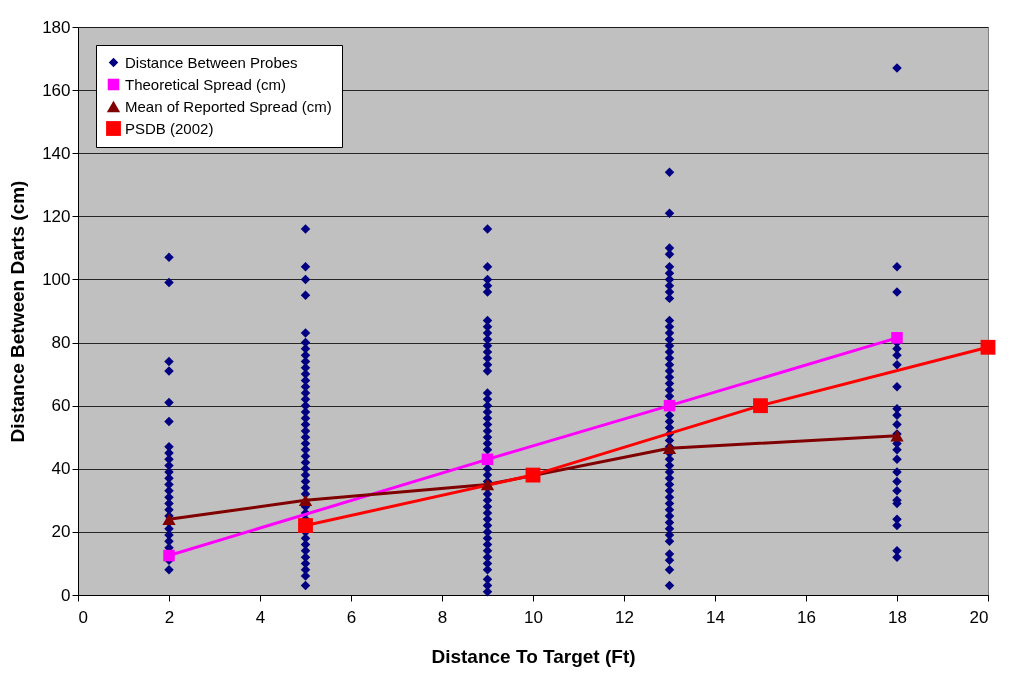  Describe the element at coordinates (260, 617) in the screenshot. I see `x-tick-label: 4` at that location.